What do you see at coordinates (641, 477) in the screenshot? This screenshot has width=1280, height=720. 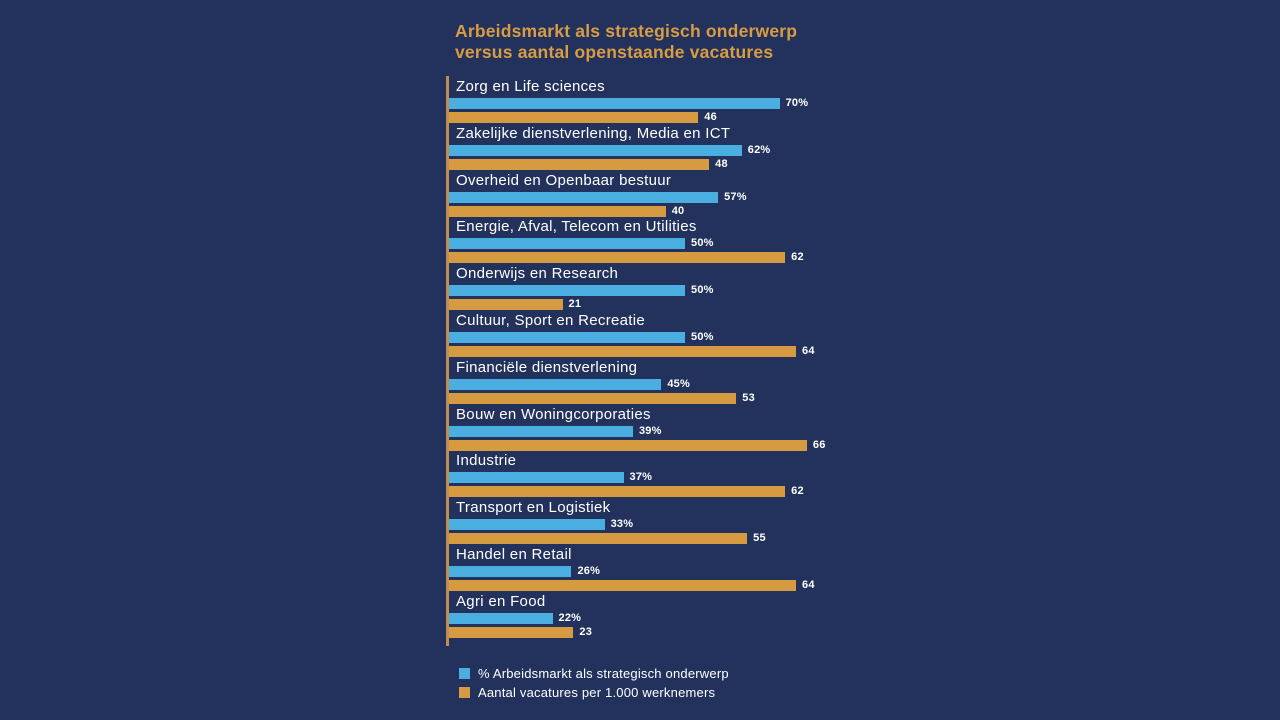 I see `value-label: 37%` at bounding box center [641, 477].